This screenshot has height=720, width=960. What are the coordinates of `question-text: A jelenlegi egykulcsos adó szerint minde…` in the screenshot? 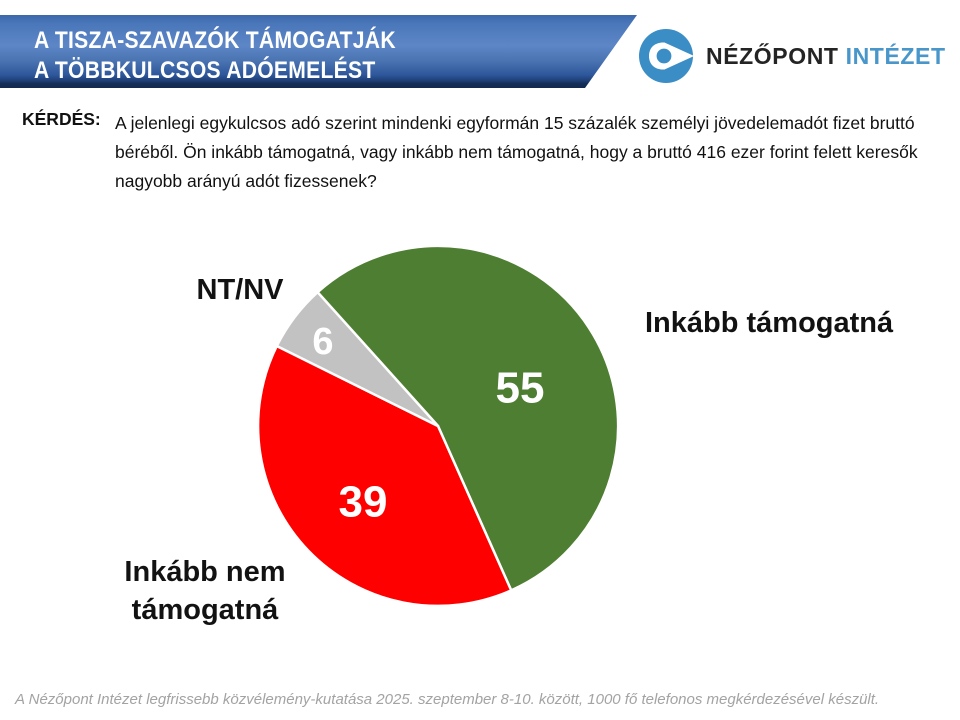 It's located at (517, 152).